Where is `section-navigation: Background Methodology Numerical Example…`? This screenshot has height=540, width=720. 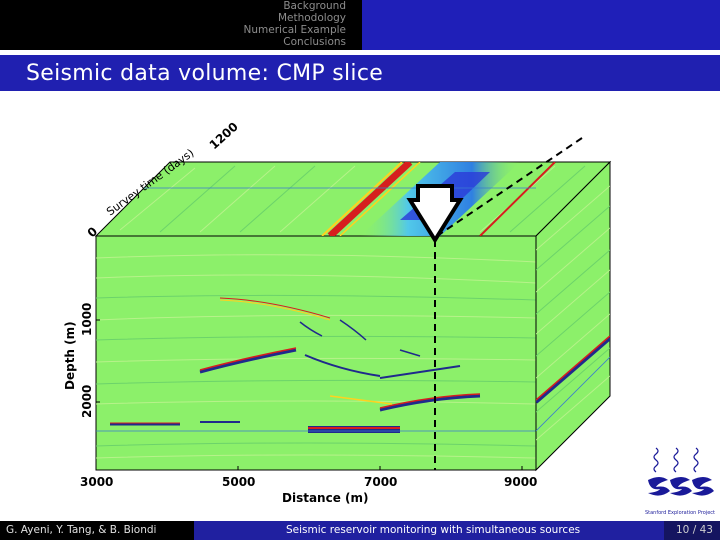
section-navigation: Background Methodology Numerical Example… is located at coordinates (173, 25).